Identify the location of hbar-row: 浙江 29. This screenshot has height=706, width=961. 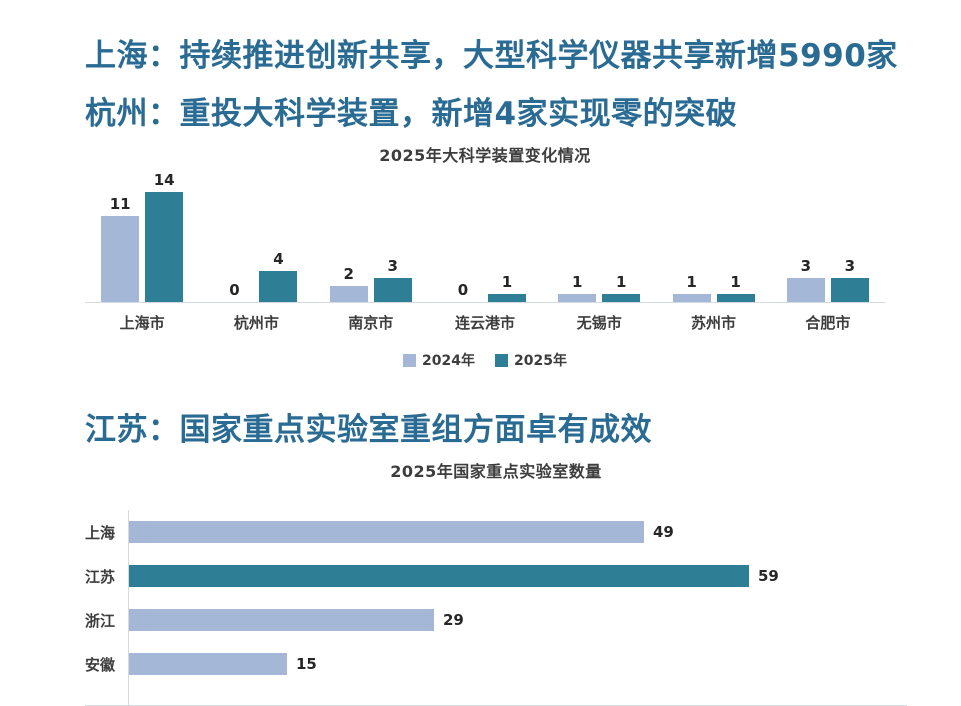
(496, 620).